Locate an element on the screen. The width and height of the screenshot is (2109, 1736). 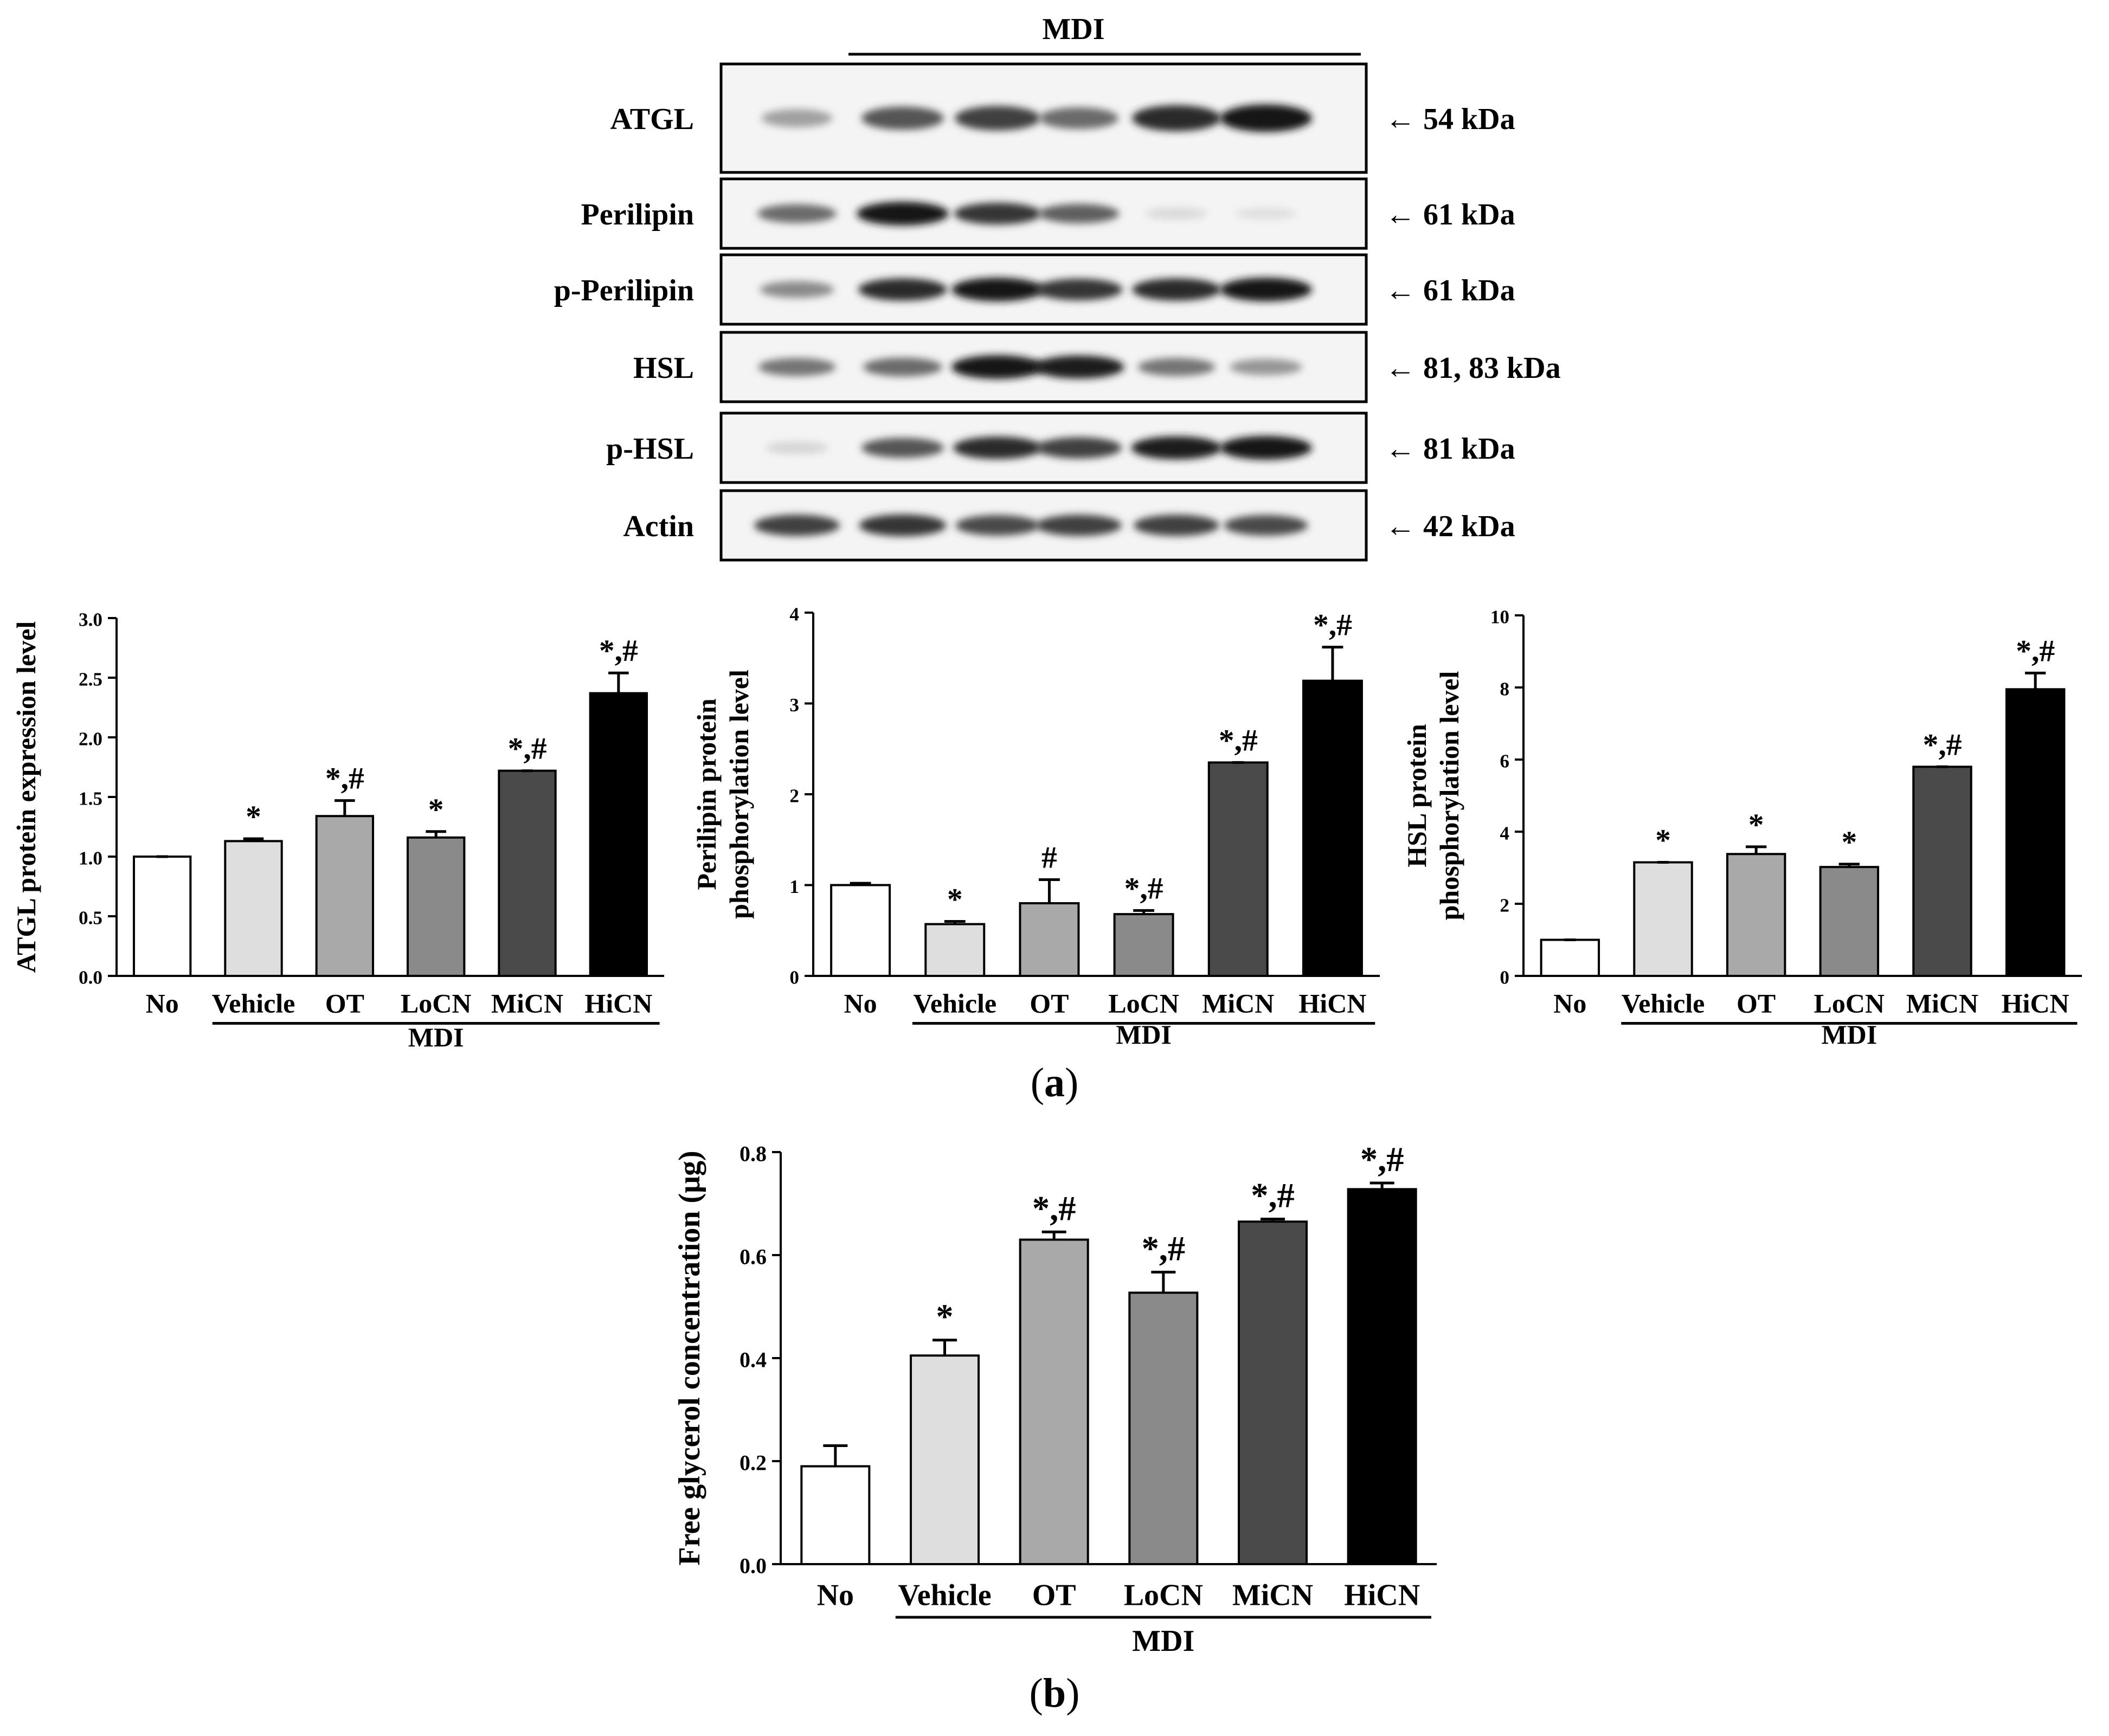
blot-protein-label: Actin is located at coordinates (659, 526).